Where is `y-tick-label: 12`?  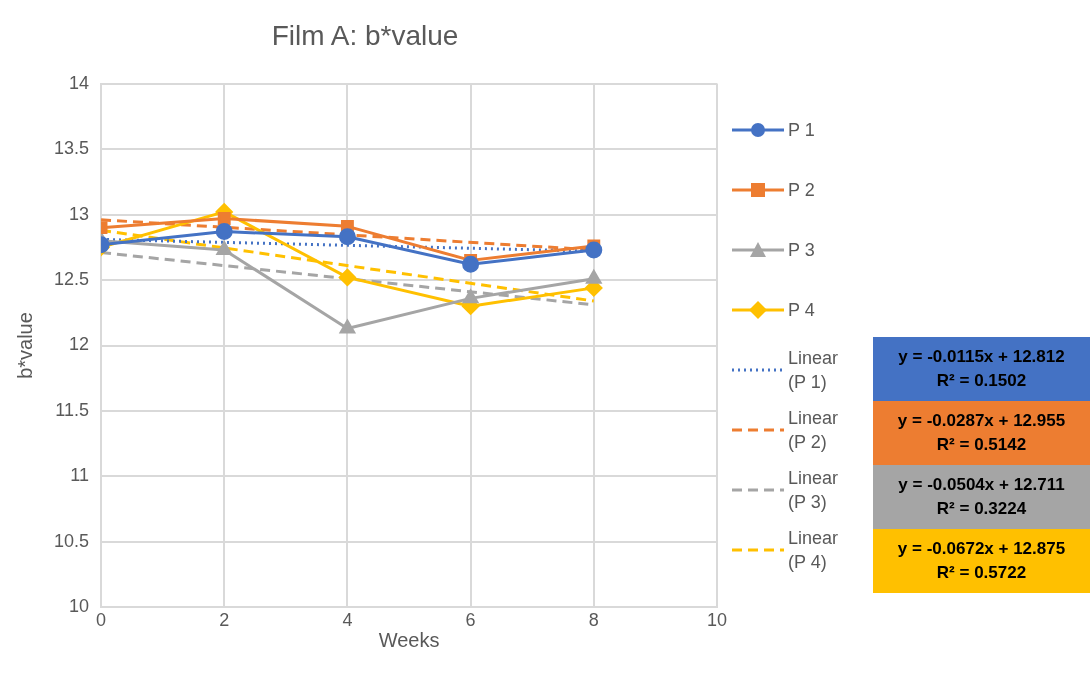
y-tick-label: 12 is located at coordinates (79, 344).